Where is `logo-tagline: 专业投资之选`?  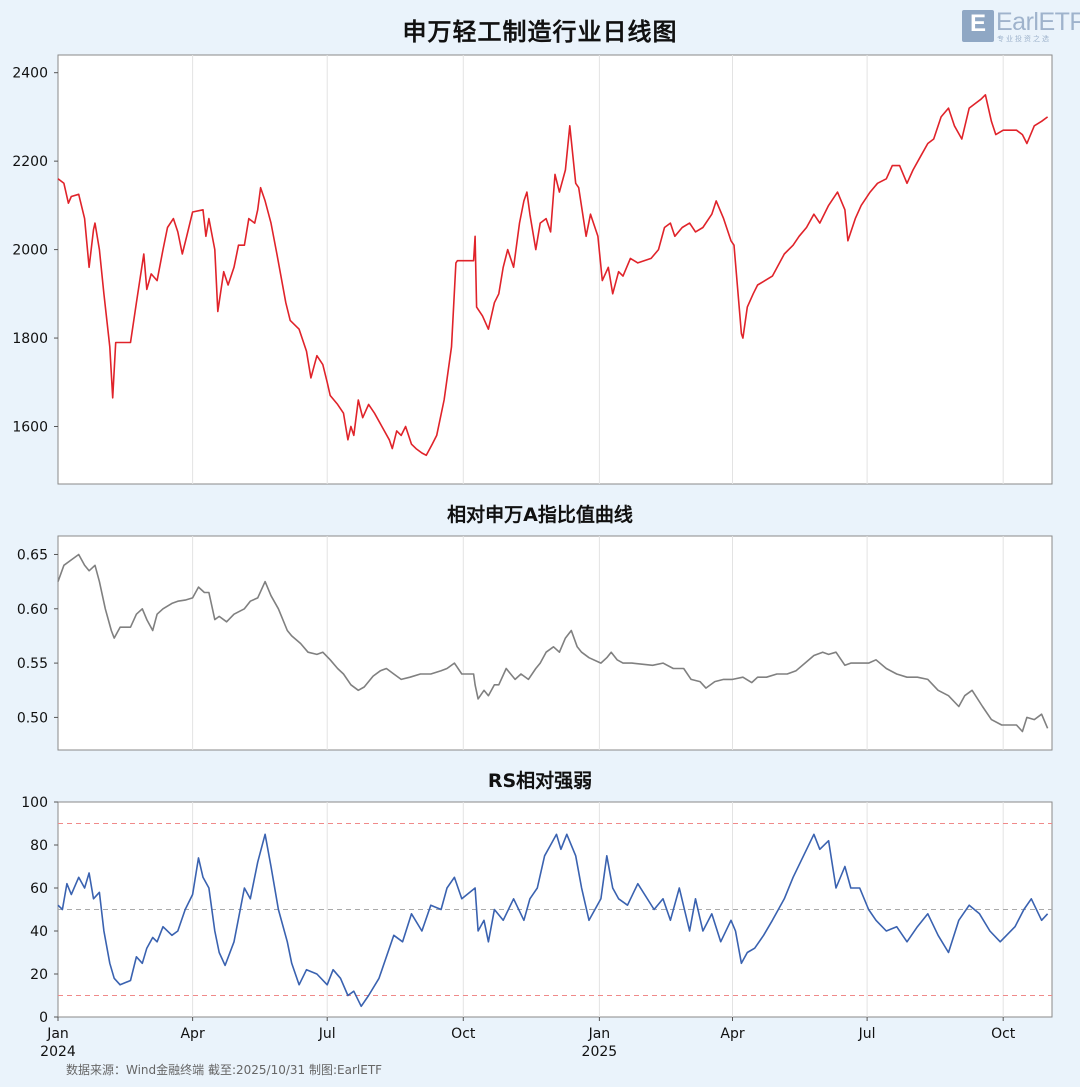 logo-tagline: 专业投资之选 is located at coordinates (1024, 39).